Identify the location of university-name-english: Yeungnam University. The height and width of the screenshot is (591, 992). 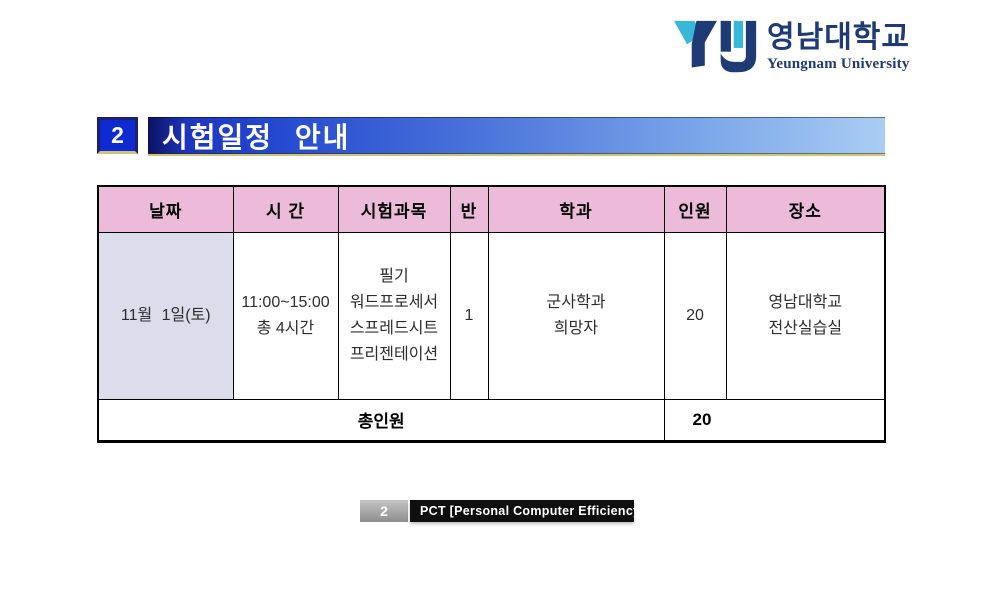
(838, 63).